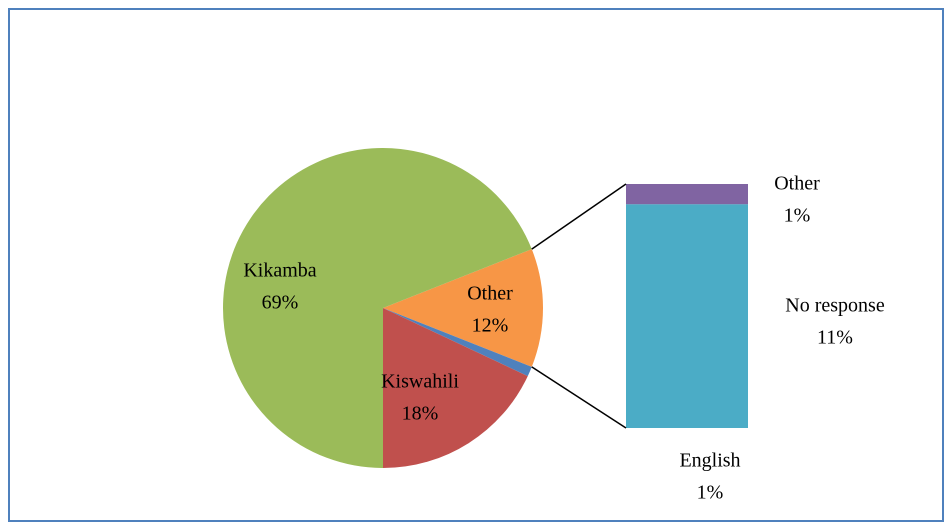 The width and height of the screenshot is (948, 525). What do you see at coordinates (710, 493) in the screenshot?
I see `slice-value-label: 1%` at bounding box center [710, 493].